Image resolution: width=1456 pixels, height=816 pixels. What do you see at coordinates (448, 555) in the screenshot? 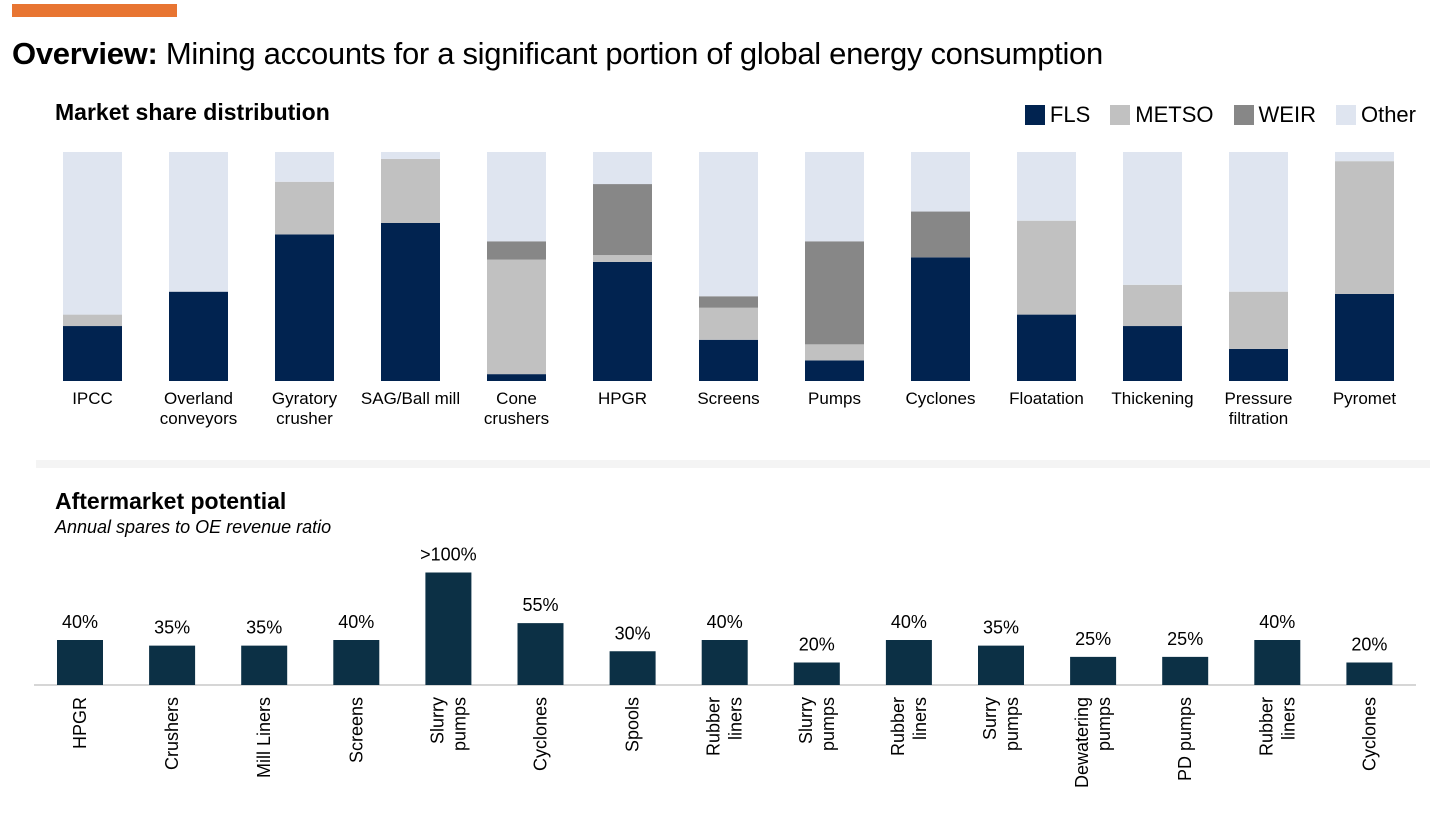
I see `aftermarket-data-label-5: >100%` at bounding box center [448, 555].